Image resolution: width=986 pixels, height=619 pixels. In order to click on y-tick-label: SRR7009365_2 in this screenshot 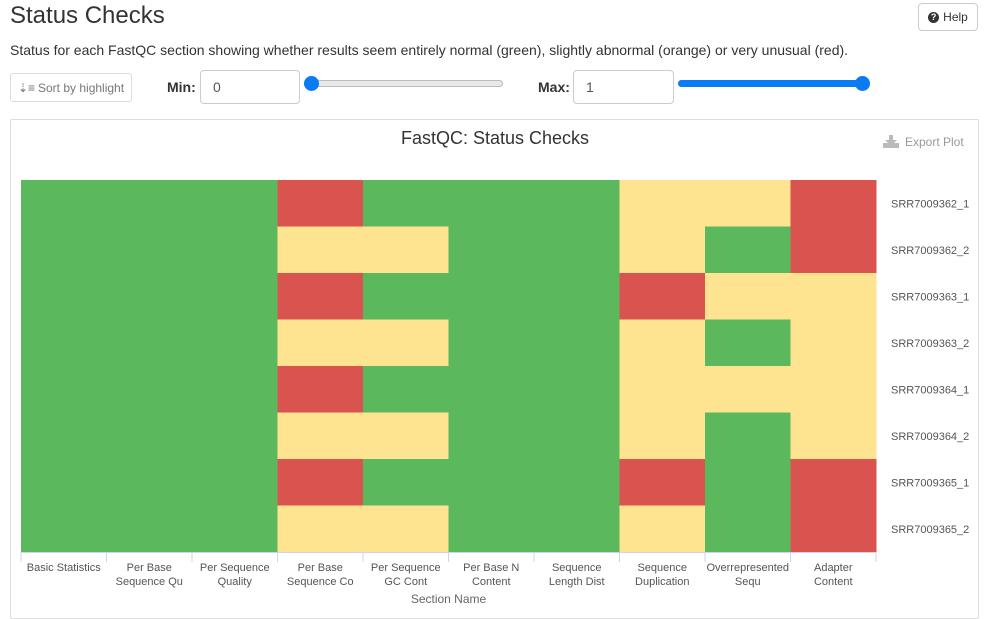, I will do `click(930, 530)`.